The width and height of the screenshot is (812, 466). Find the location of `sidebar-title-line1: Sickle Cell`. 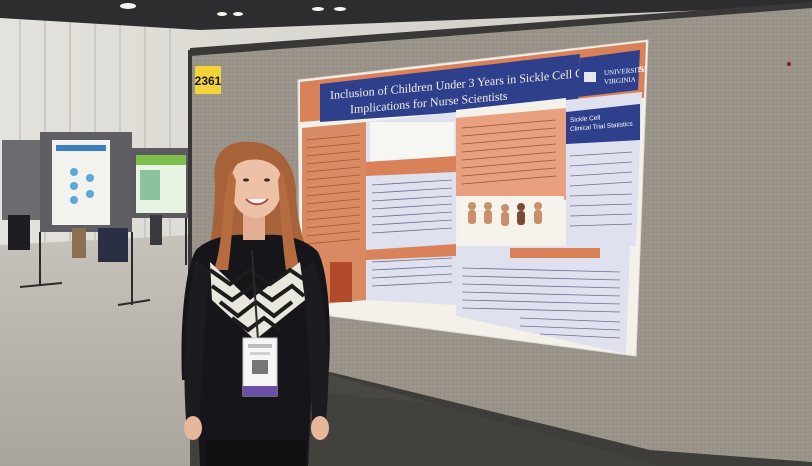

sidebar-title-line1: Sickle Cell is located at coordinates (585, 119).